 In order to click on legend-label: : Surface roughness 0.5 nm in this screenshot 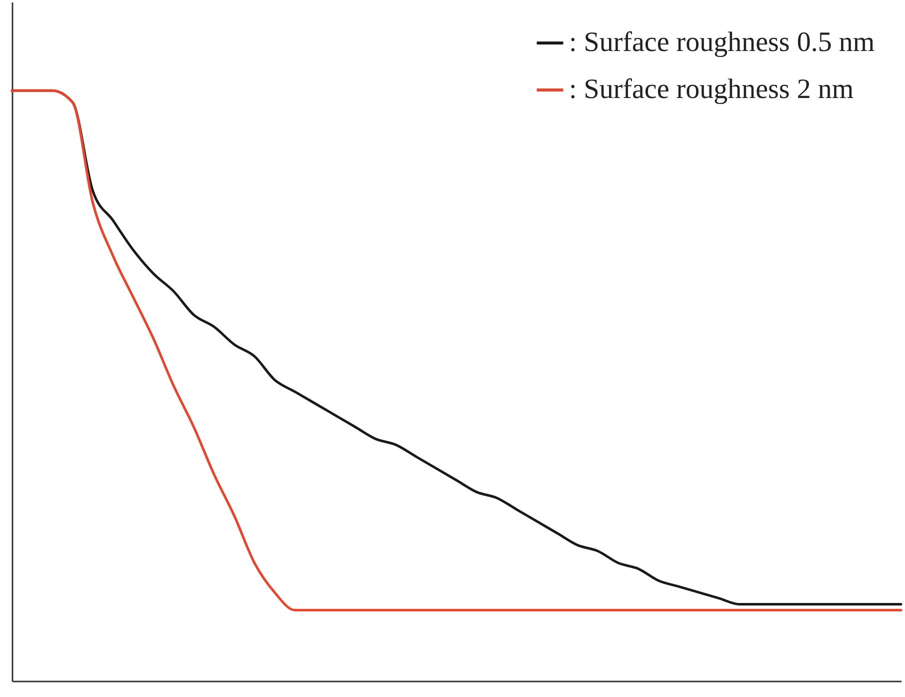, I will do `click(722, 42)`.